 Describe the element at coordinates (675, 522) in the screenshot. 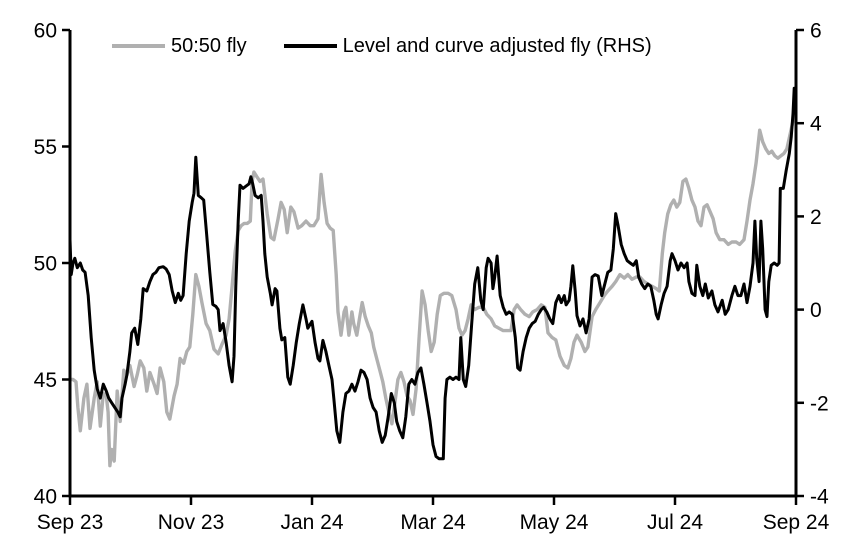

I see `x-axis-tick-label: Jul 24` at that location.